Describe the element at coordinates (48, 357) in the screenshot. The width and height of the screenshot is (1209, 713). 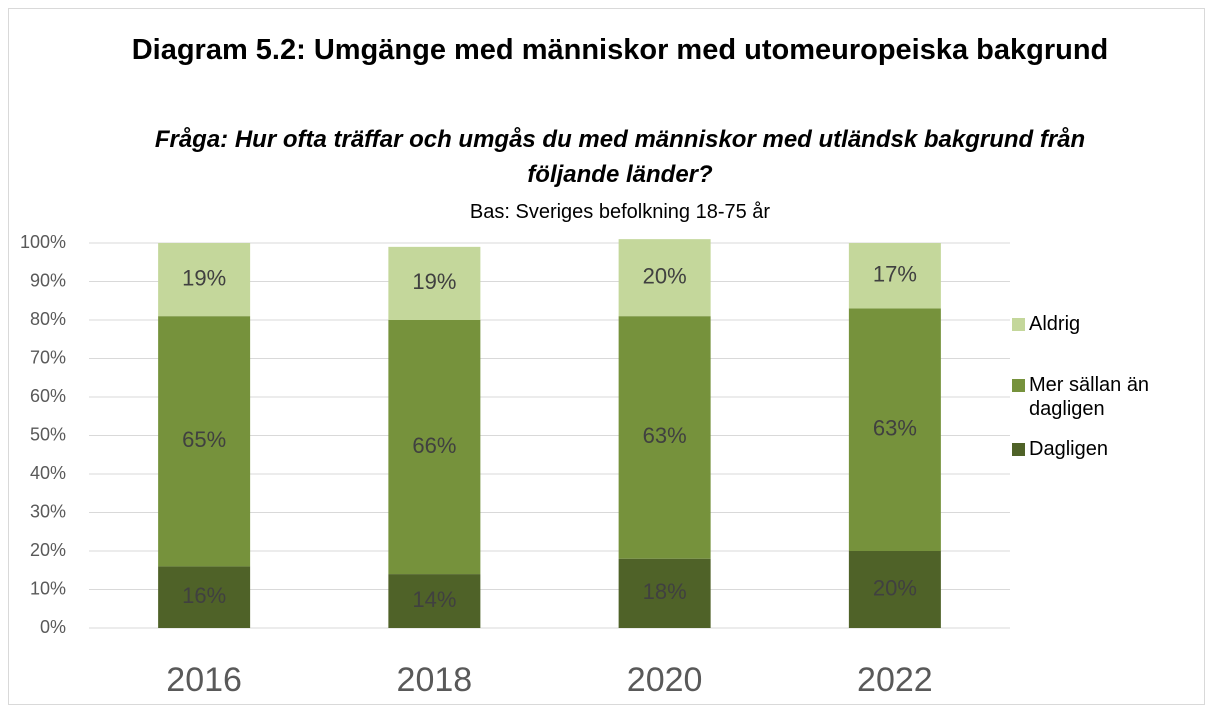
I see `y-tick-label: 70%` at that location.